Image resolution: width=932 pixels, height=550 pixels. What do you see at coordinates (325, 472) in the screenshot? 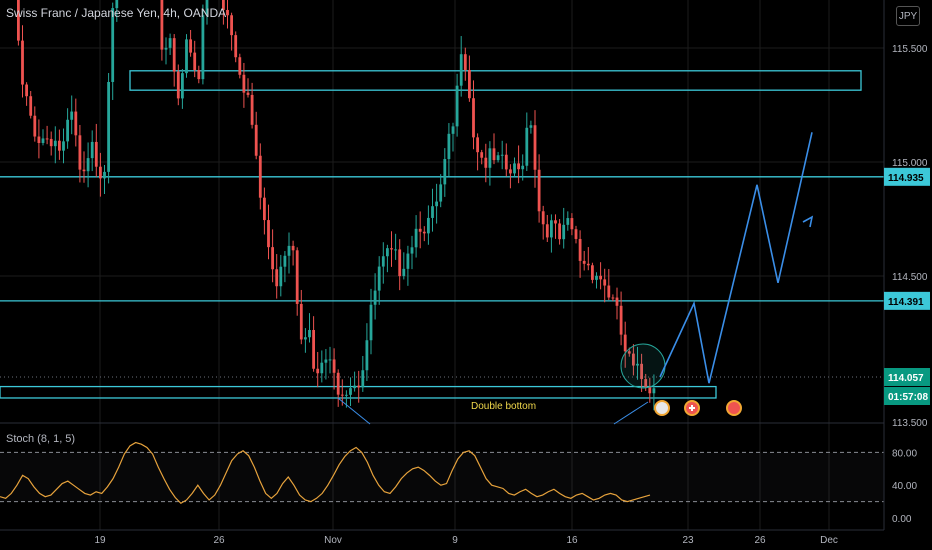
I see `stoch-line` at bounding box center [325, 472].